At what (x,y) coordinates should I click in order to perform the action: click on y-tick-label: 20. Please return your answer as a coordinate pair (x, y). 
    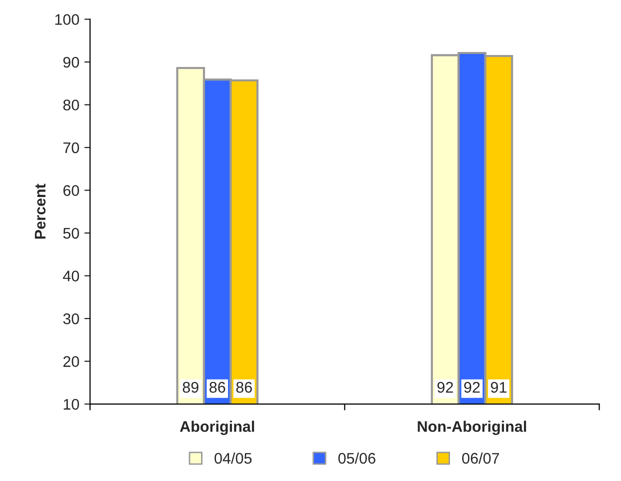
    Looking at the image, I should click on (71, 361).